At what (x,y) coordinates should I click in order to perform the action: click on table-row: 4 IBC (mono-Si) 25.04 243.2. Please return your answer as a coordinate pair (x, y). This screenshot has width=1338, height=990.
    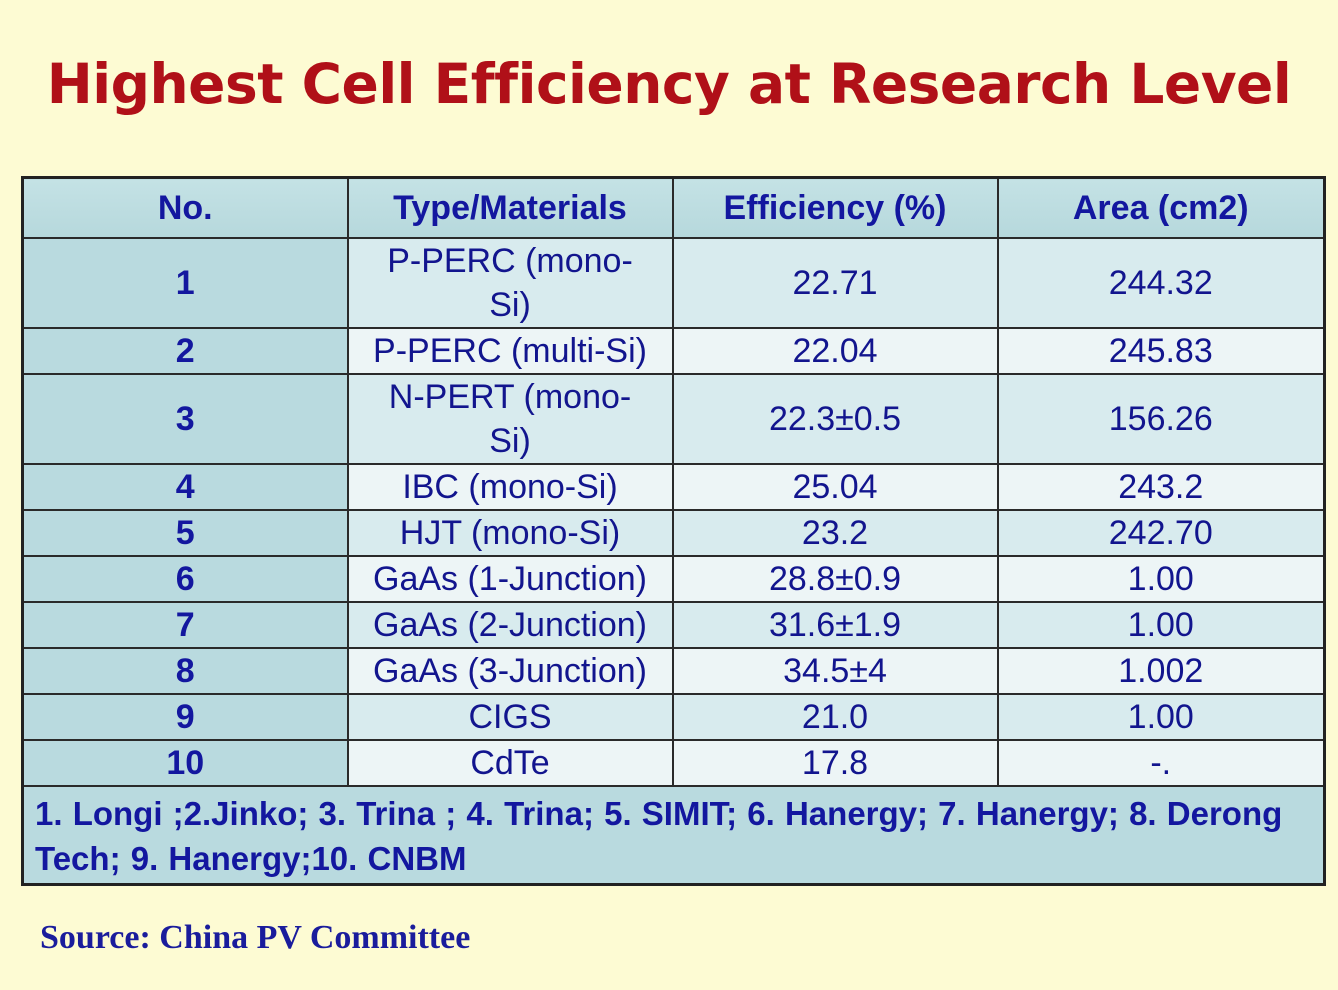
    Looking at the image, I should click on (673, 487).